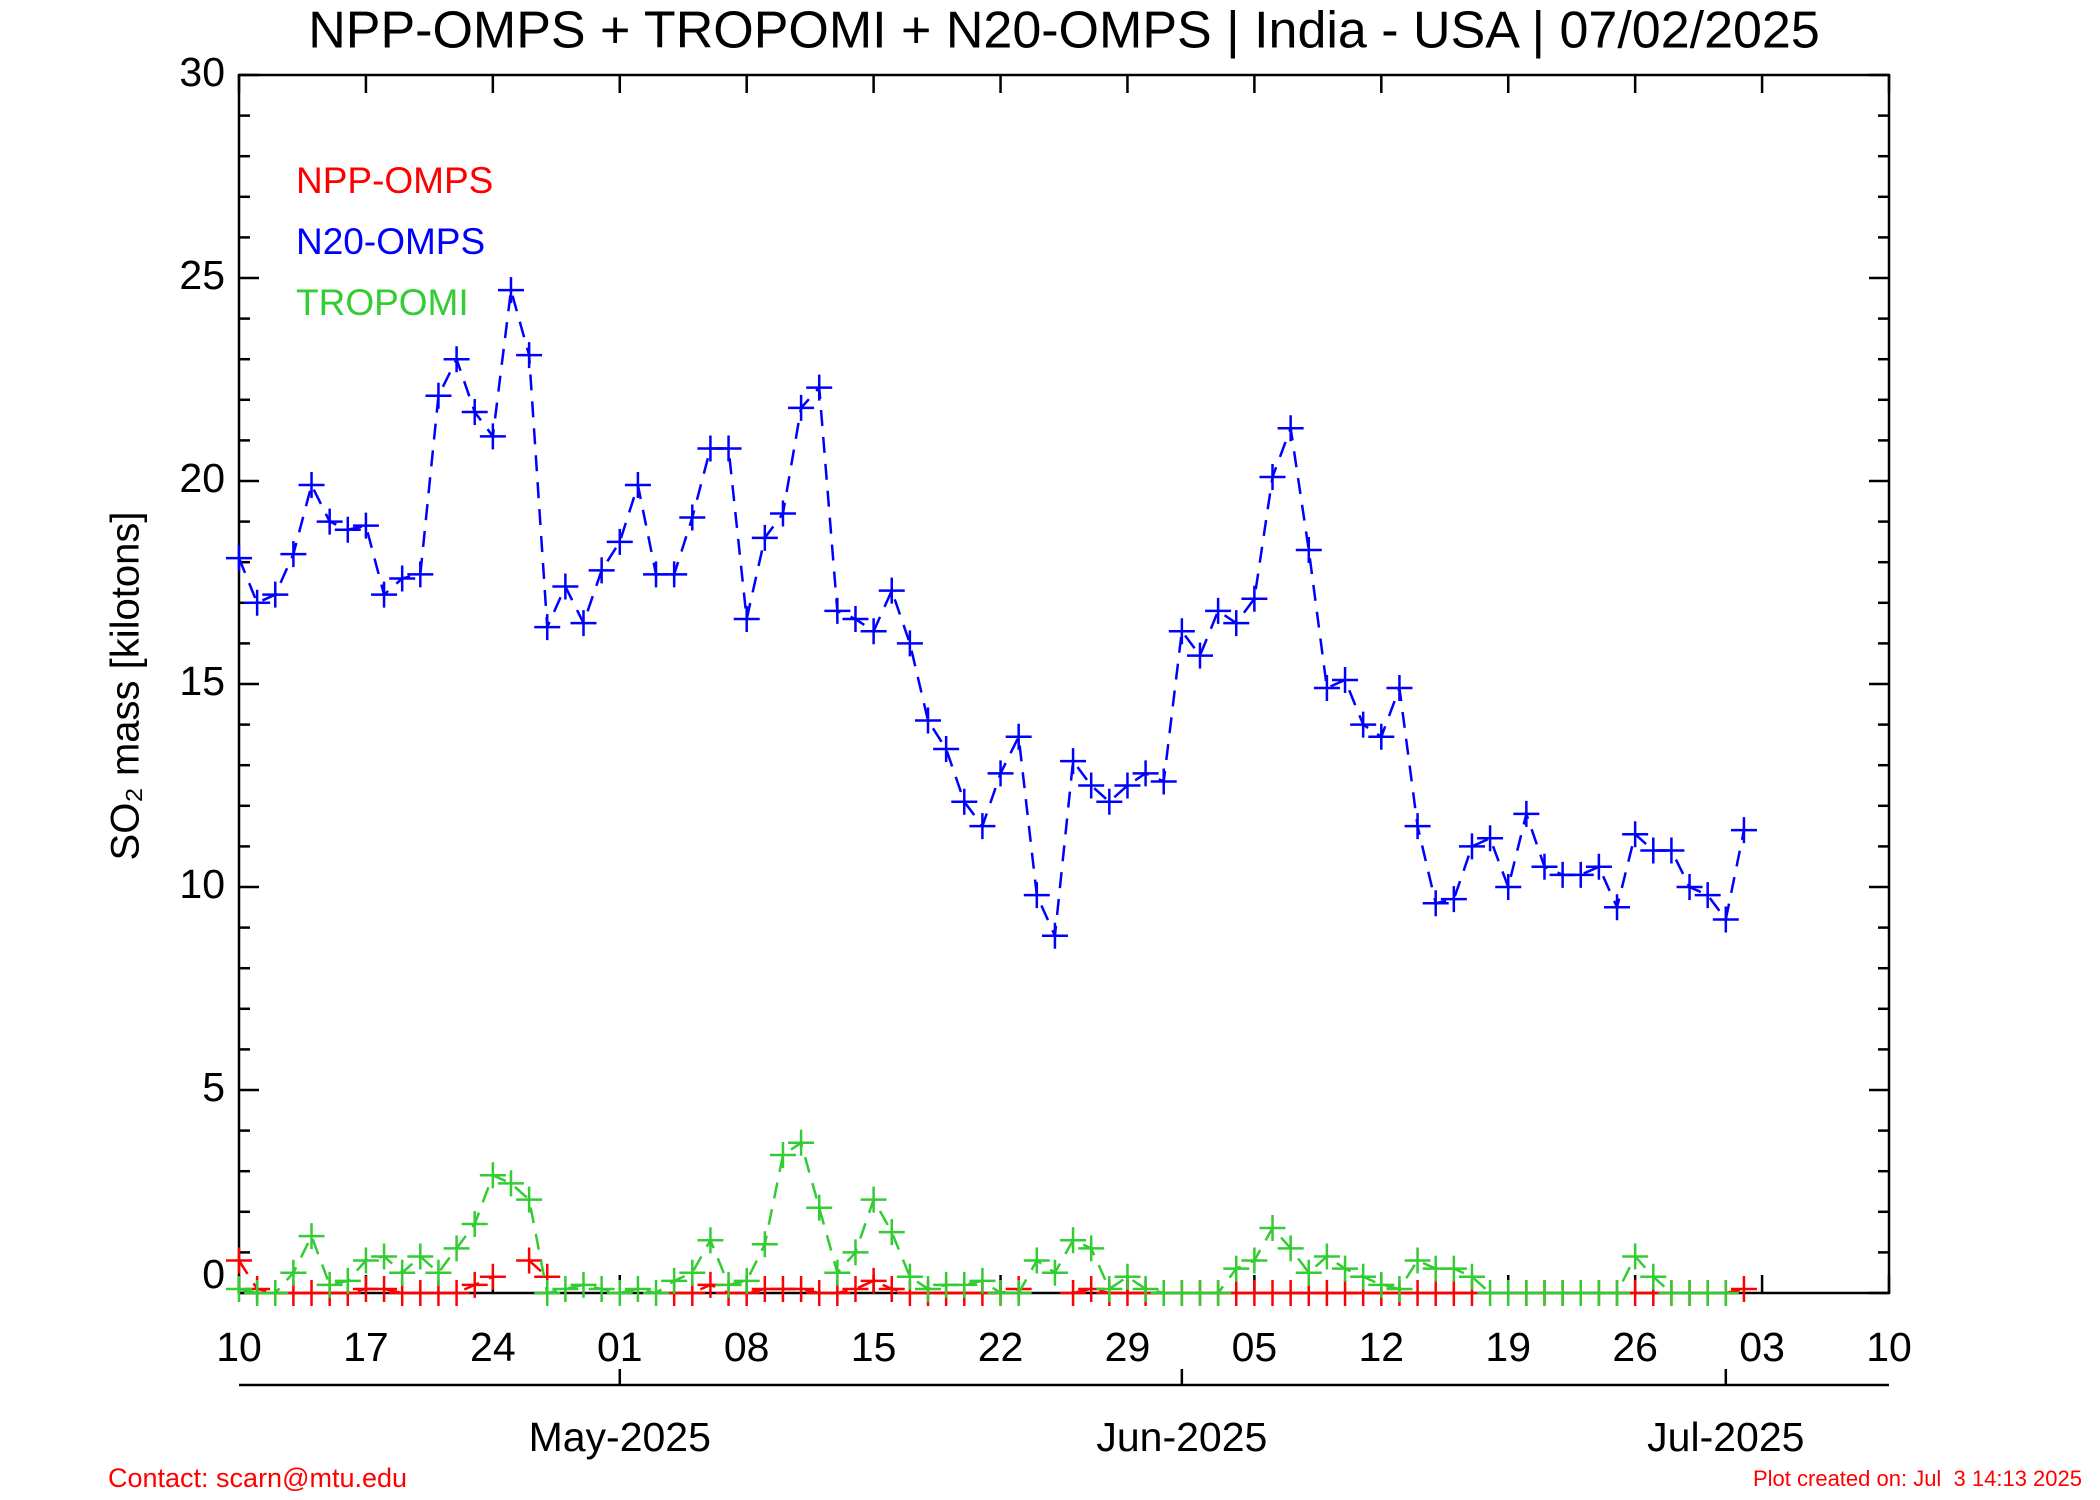  Describe the element at coordinates (1181, 1437) in the screenshot. I see `month-label: Jun-2025` at that location.